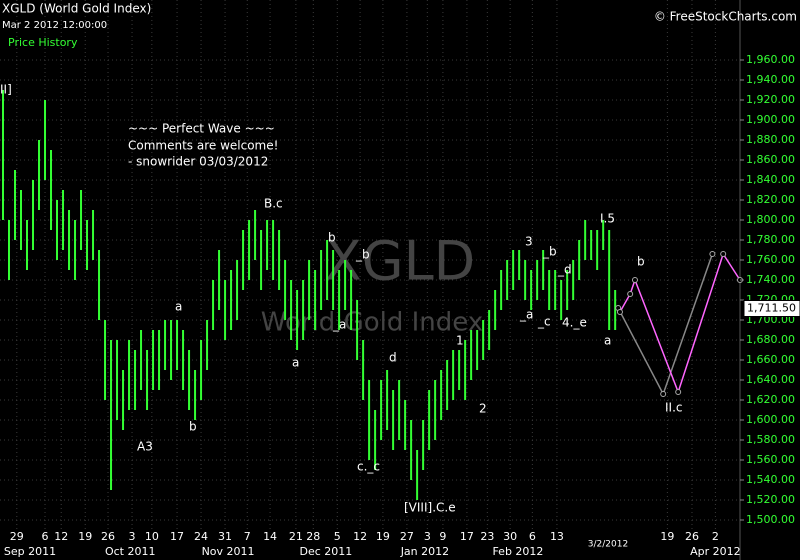  I want to click on last-price-label: 1,711.50, so click(771, 308).